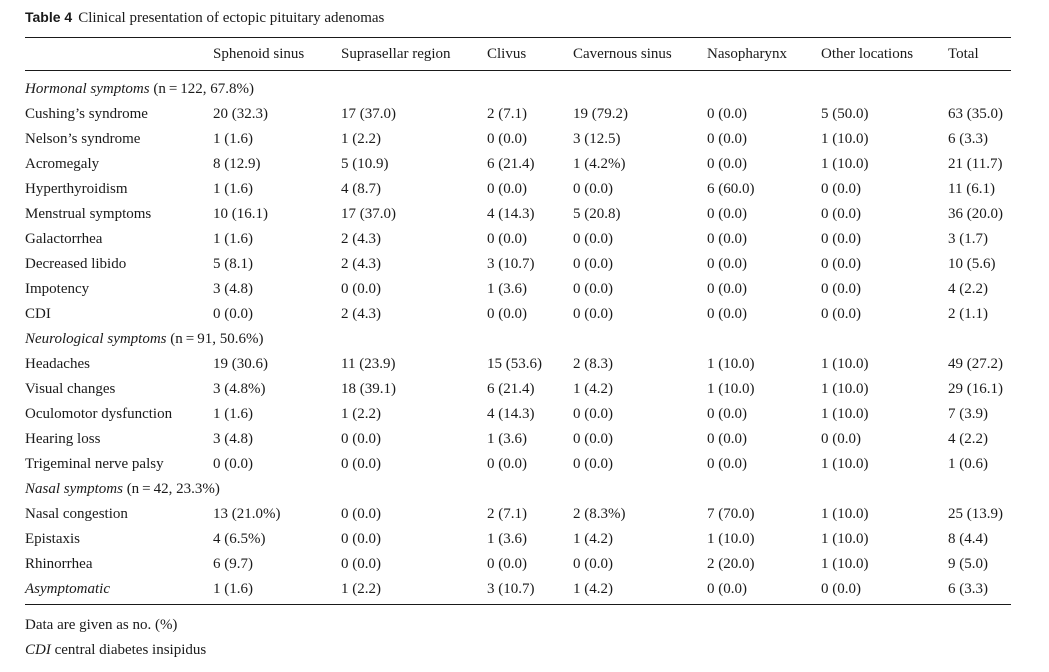  I want to click on cell-clivus: 4 (14.3), so click(511, 214).